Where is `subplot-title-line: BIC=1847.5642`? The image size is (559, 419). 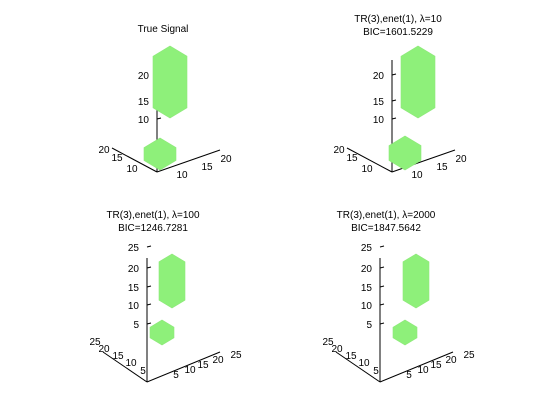 subplot-title-line: BIC=1847.5642 is located at coordinates (386, 228).